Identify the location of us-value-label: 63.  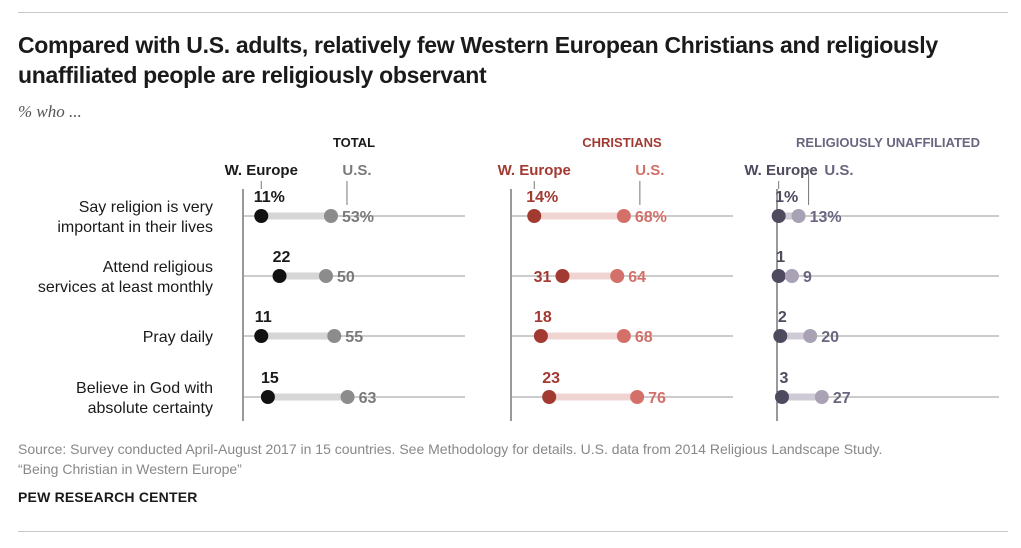
(368, 398).